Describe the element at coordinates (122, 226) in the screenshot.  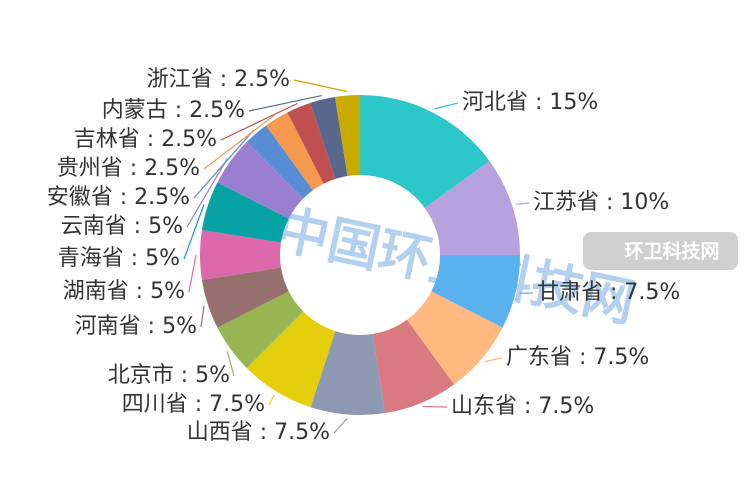
I see `data-label: 云南省 : 5%` at that location.